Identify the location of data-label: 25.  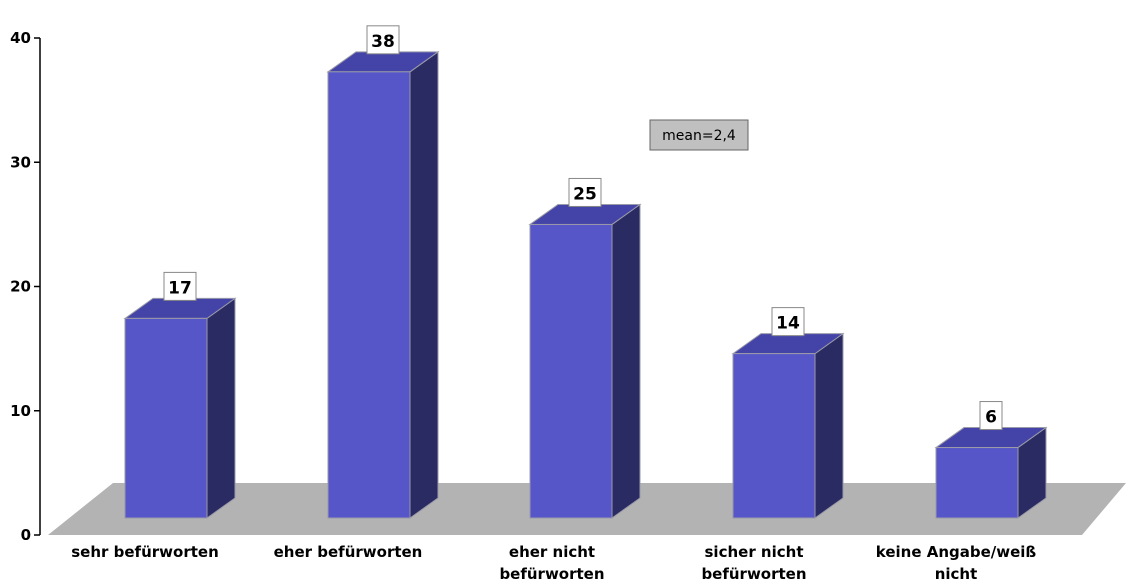
(585, 194).